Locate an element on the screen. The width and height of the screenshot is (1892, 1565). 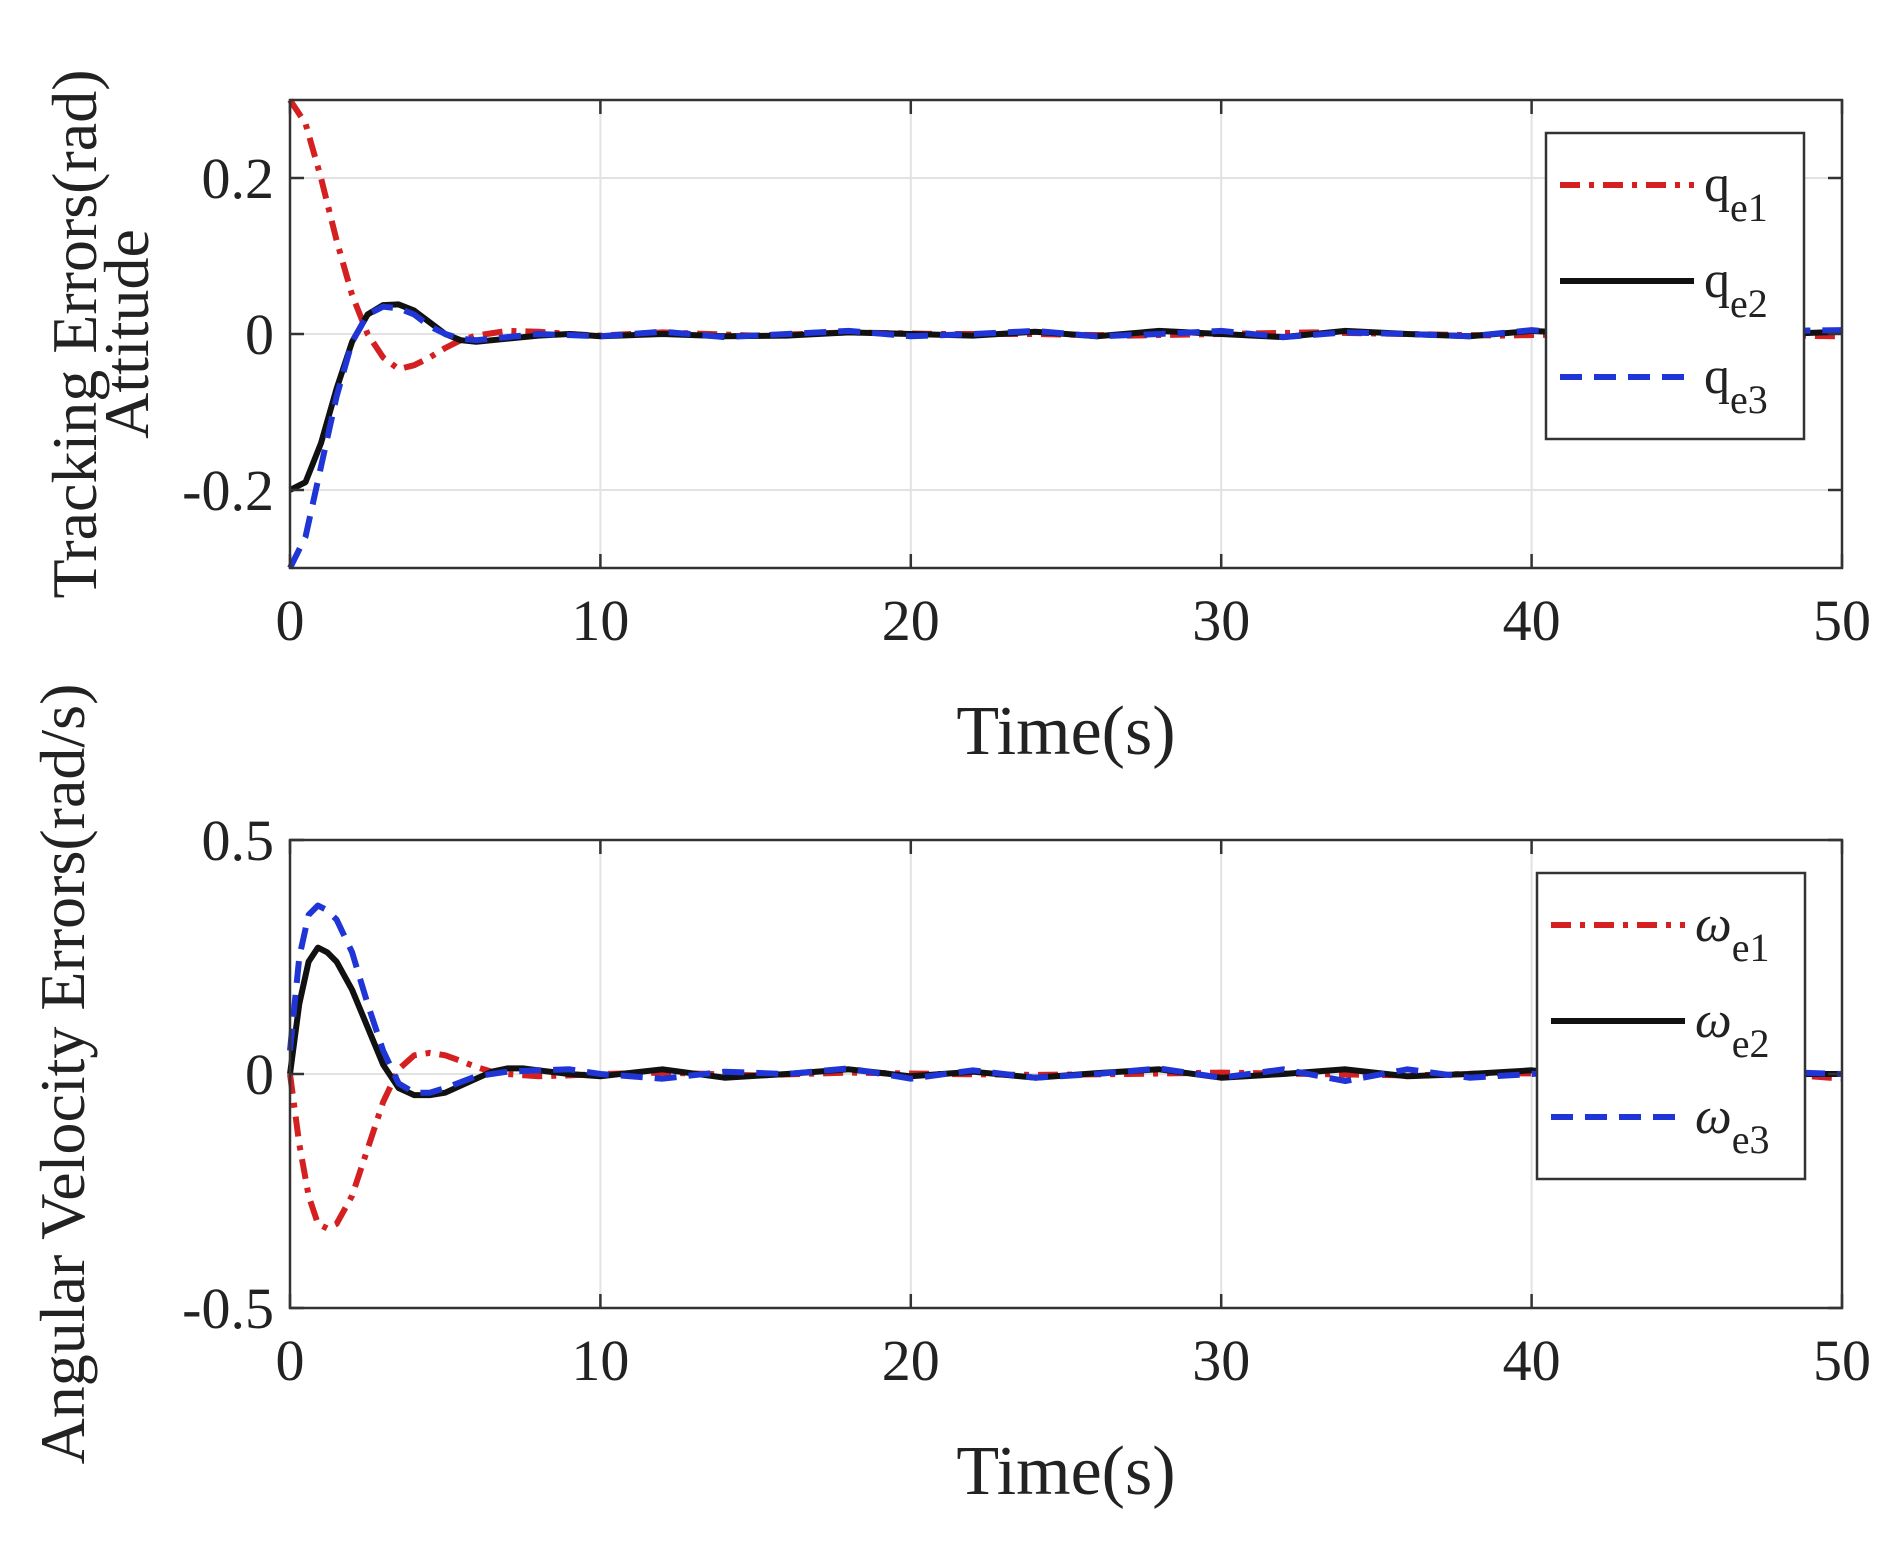
legend-label-e2: qe2 is located at coordinates (1736, 289).